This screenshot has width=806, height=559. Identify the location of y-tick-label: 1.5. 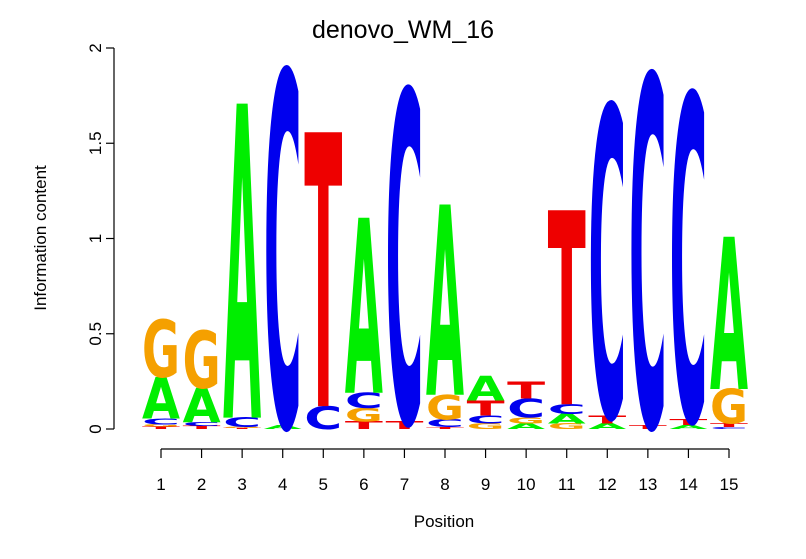
(95, 143).